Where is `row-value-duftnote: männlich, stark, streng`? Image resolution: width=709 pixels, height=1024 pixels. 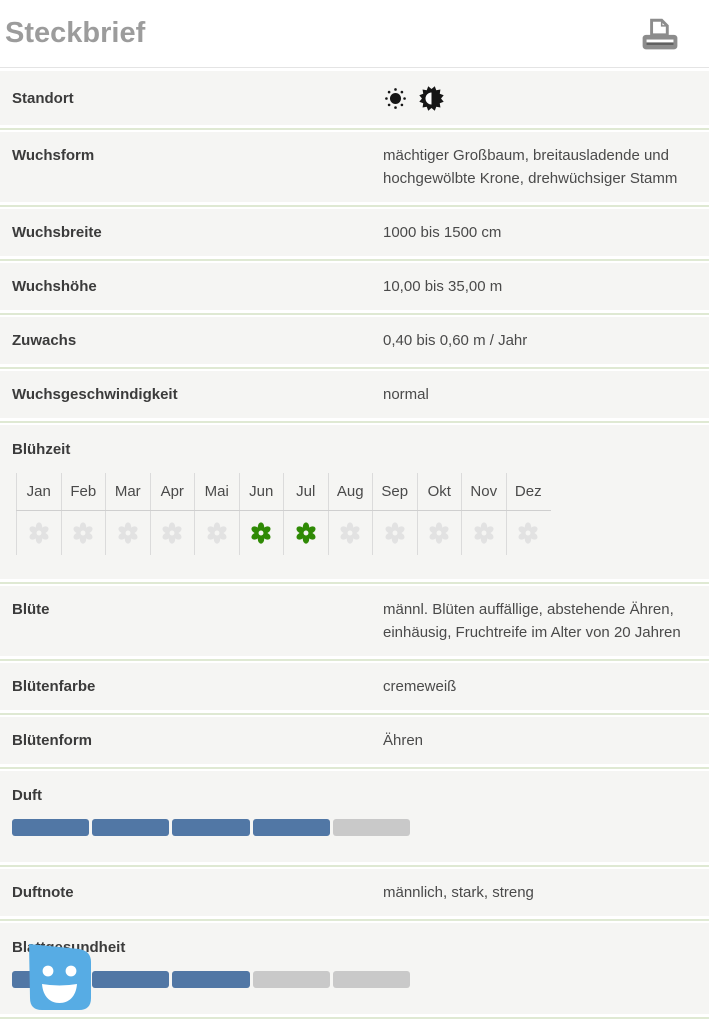
row-value-duftnote: männlich, stark, streng is located at coordinates (458, 892).